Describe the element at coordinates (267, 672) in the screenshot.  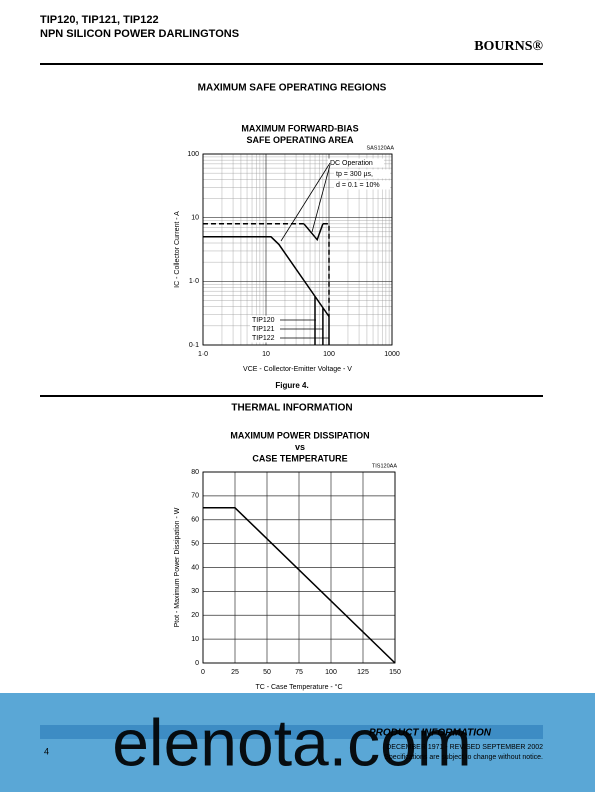
I see `x-tick-label: 50` at that location.